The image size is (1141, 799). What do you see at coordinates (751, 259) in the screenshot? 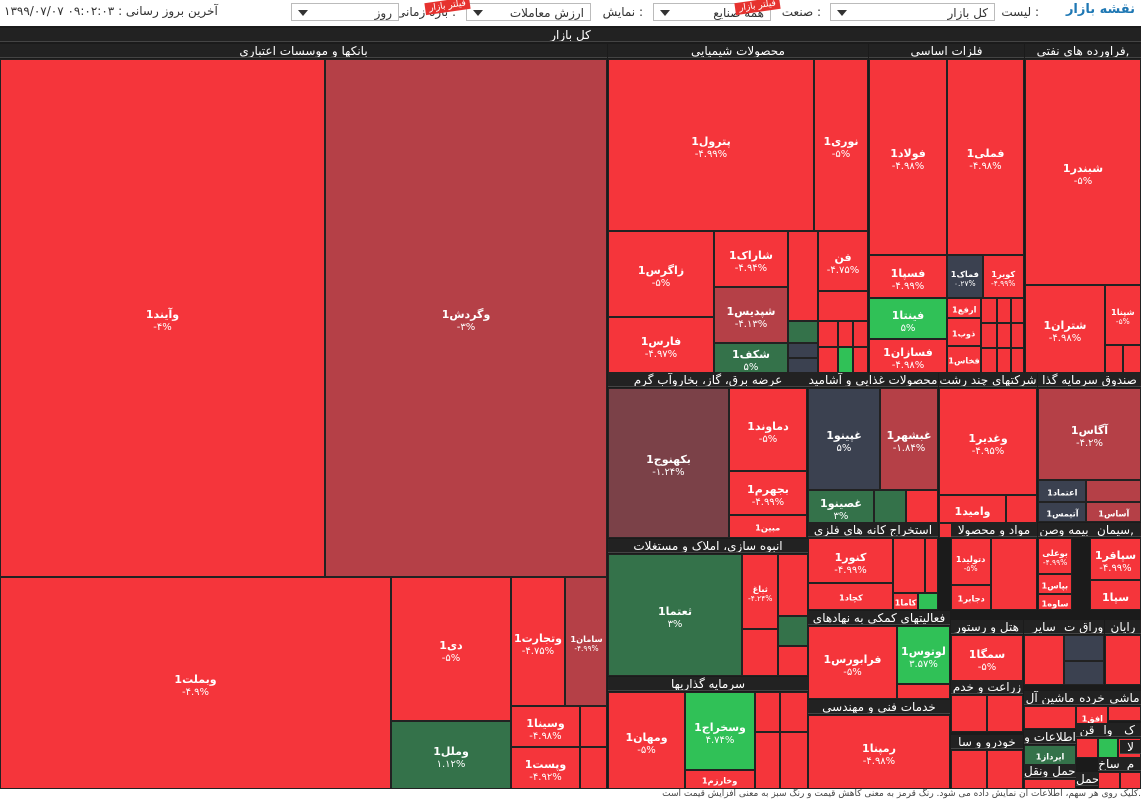
I see `stock-tile: شاراک1 -۴.۹۴%` at bounding box center [751, 259].